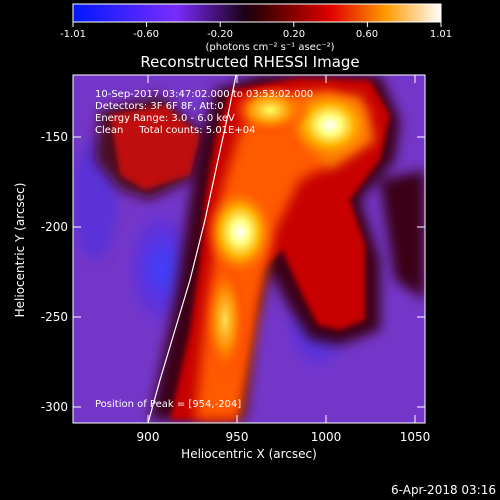 The image size is (500, 500). What do you see at coordinates (250, 62) in the screenshot?
I see `plot-title: Reconstructed RHESSI Image` at bounding box center [250, 62].